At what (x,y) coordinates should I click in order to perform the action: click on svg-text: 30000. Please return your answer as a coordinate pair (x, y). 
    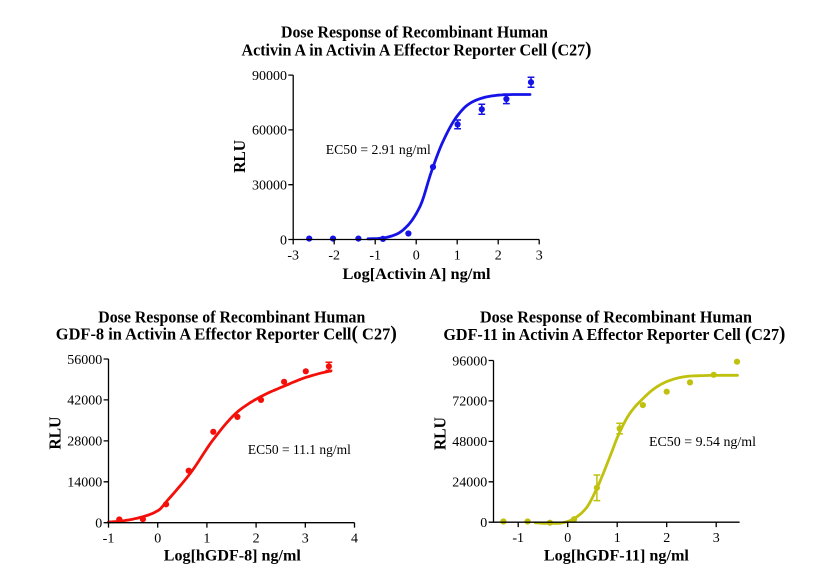
    Looking at the image, I should click on (269, 186).